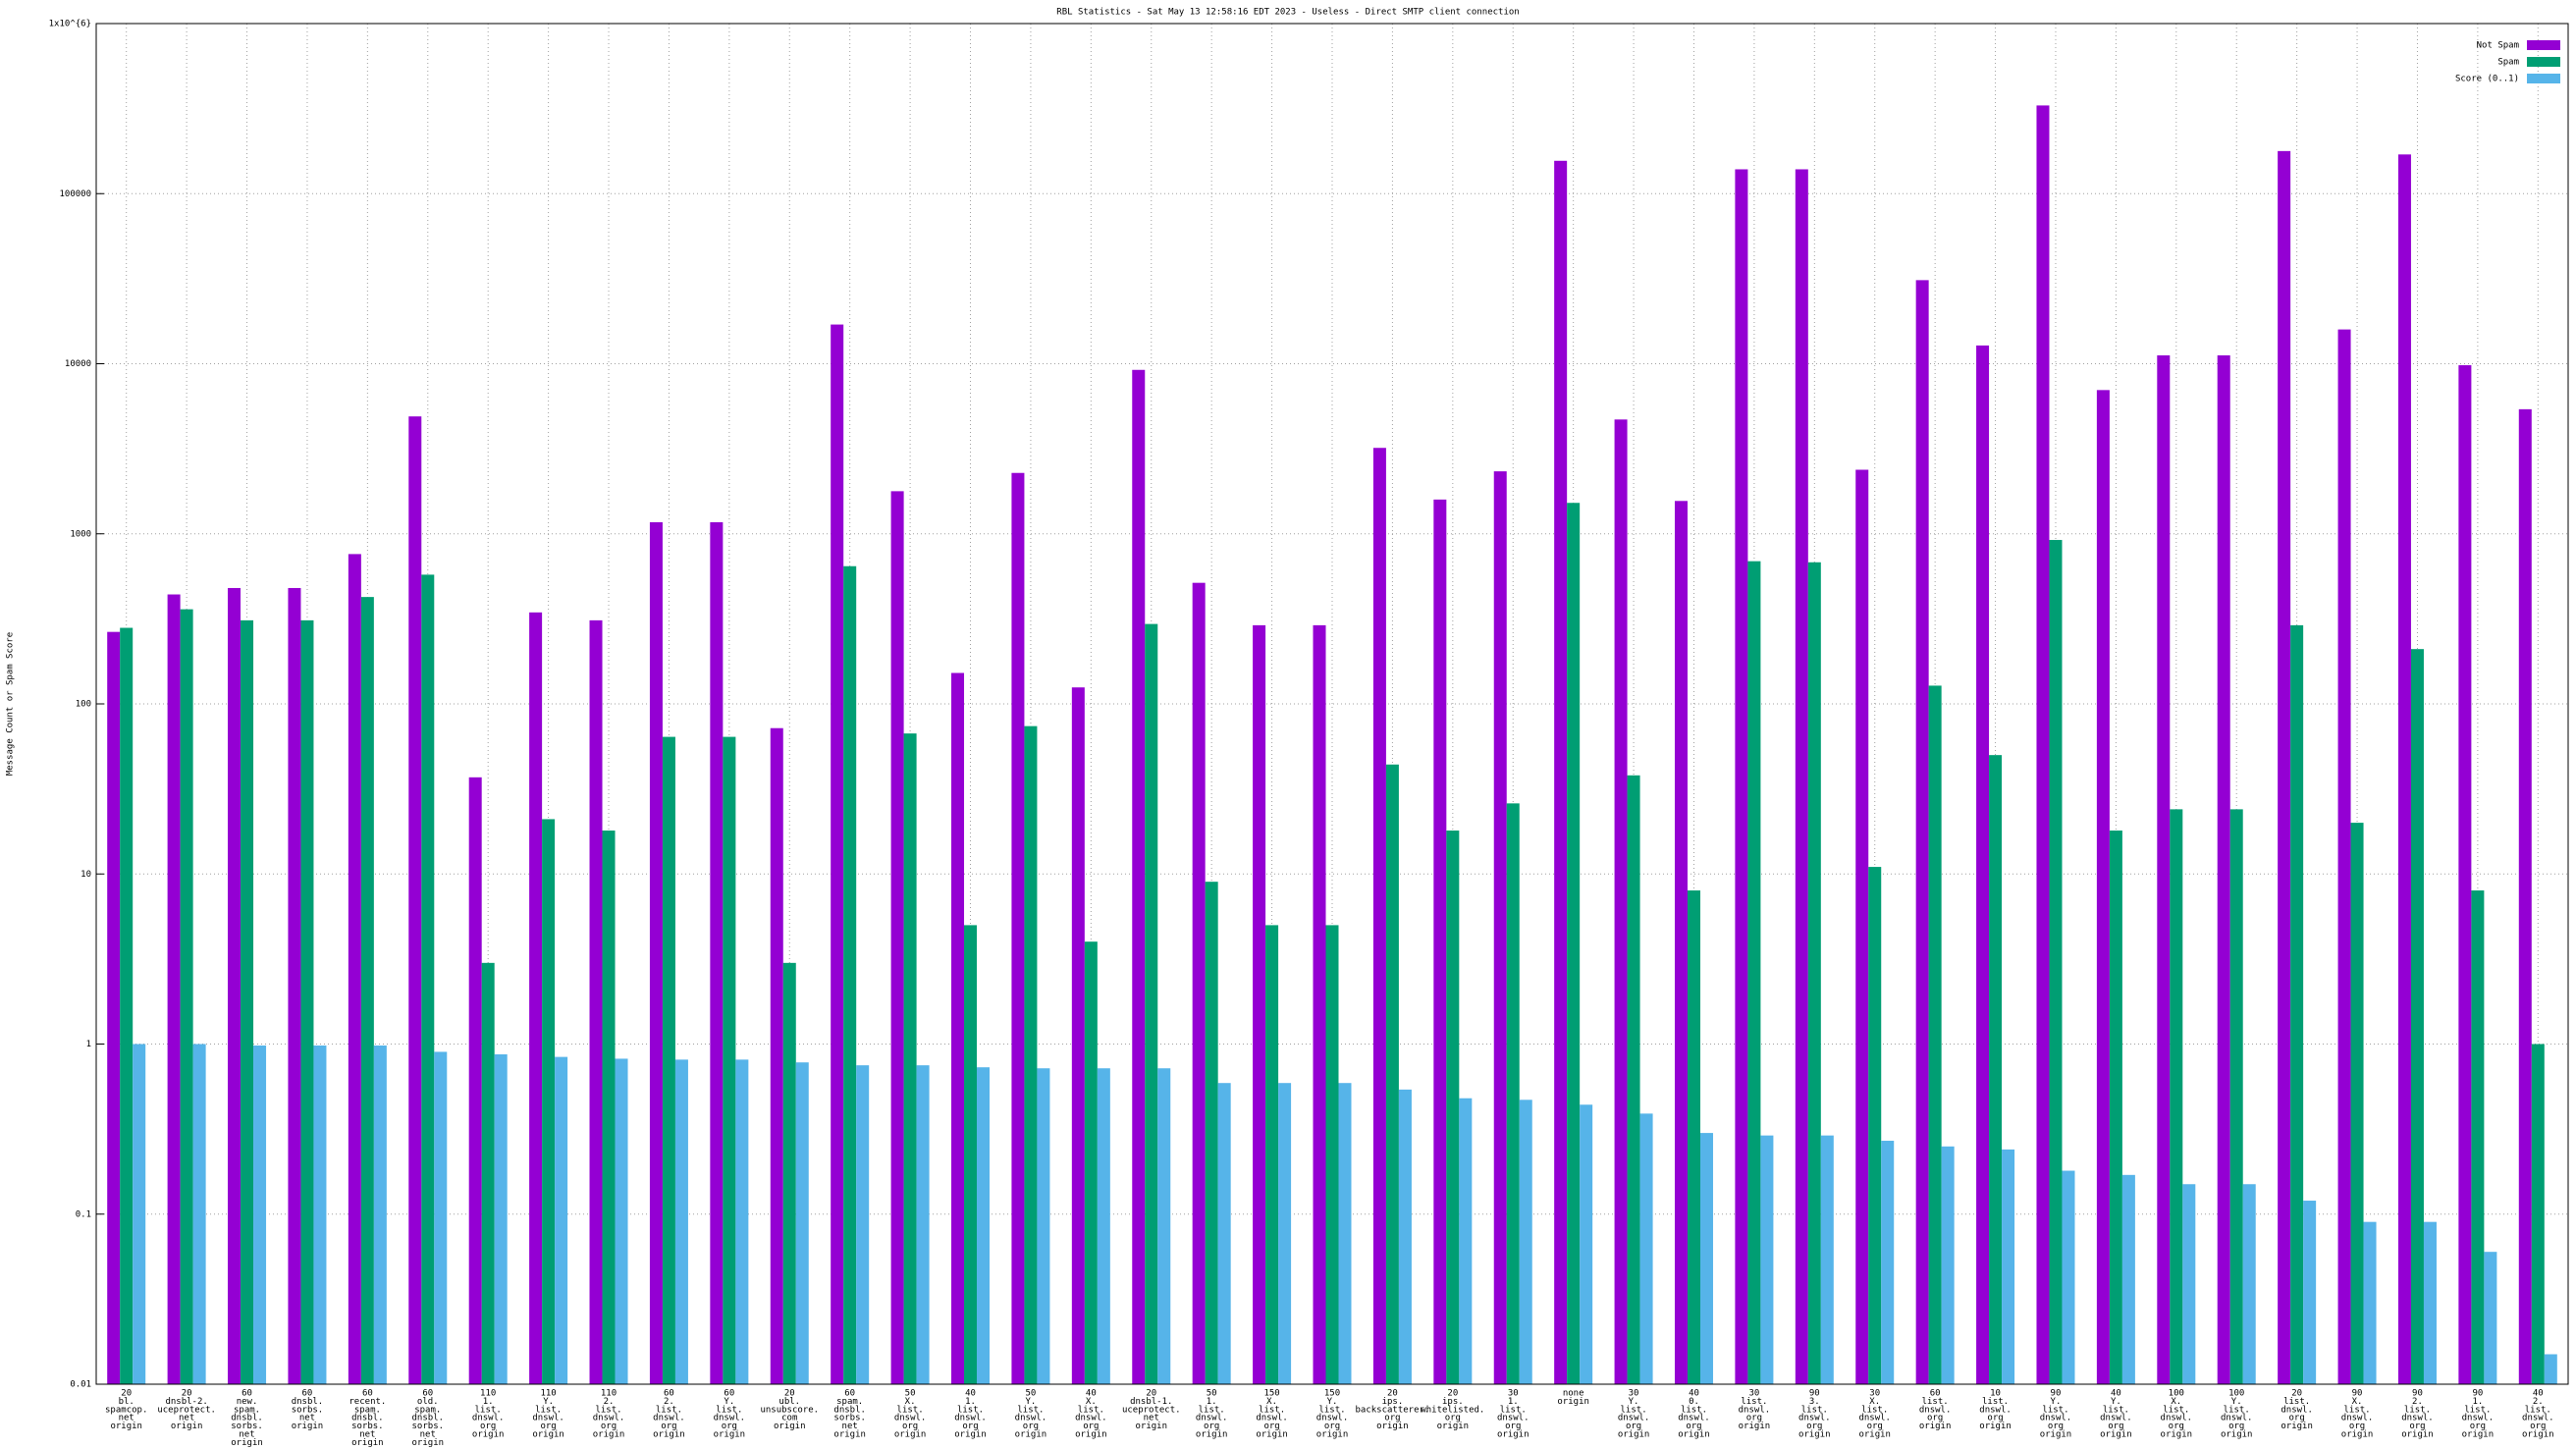 The width and height of the screenshot is (2576, 1449). What do you see at coordinates (186, 1402) in the screenshot?
I see `x-tick-label: dnsbl-2.` at bounding box center [186, 1402].